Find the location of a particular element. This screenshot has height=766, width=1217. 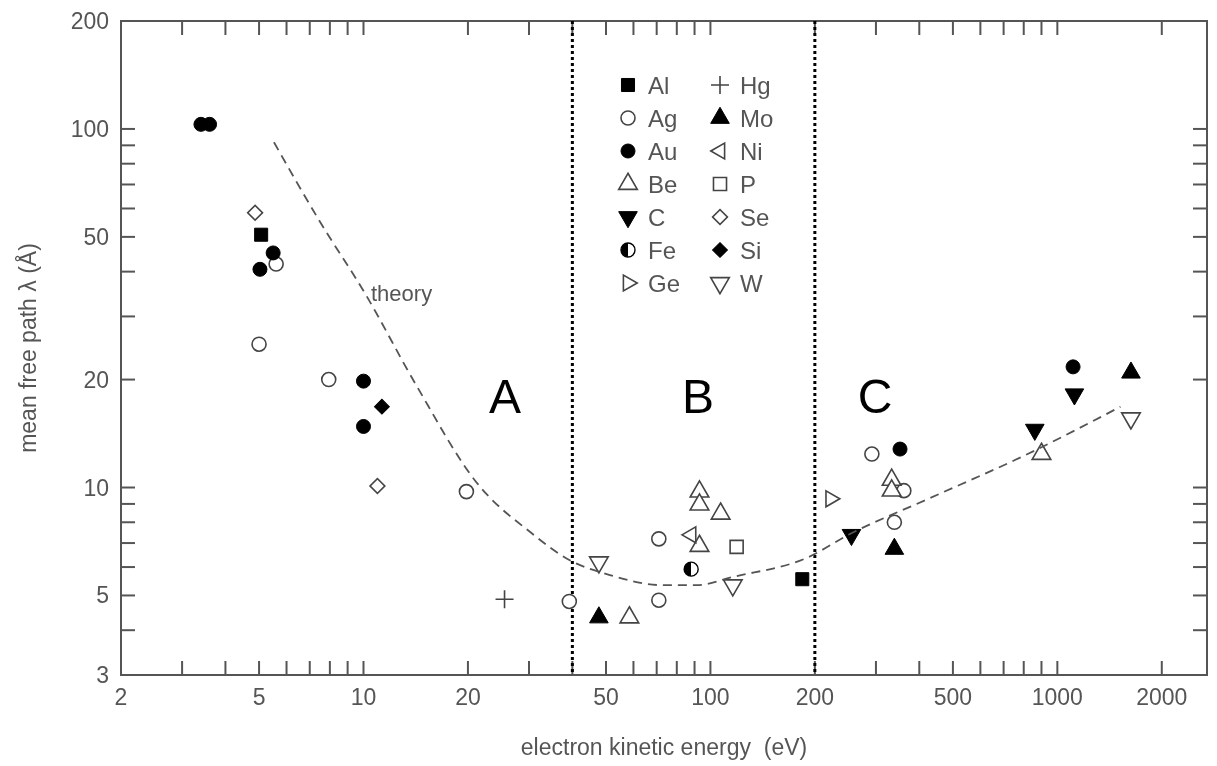

legend-label: P is located at coordinates (748, 184).